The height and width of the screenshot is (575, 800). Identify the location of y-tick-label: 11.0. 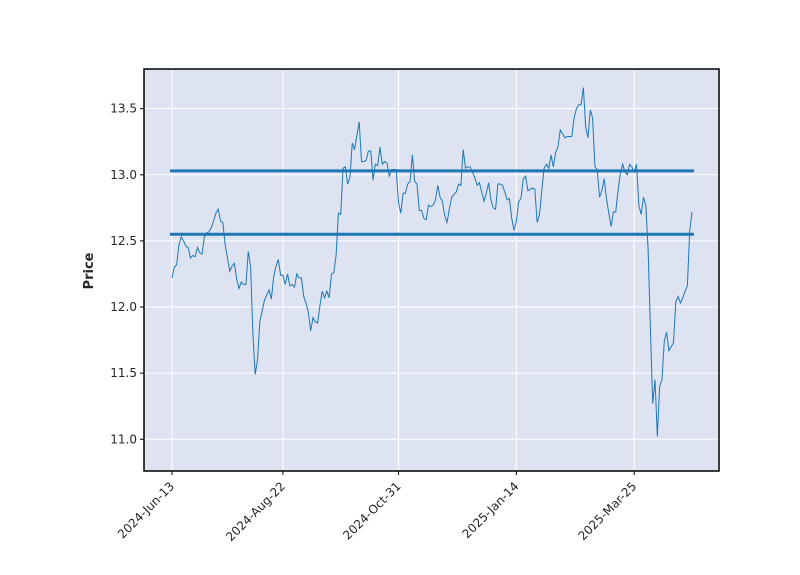
(123, 439).